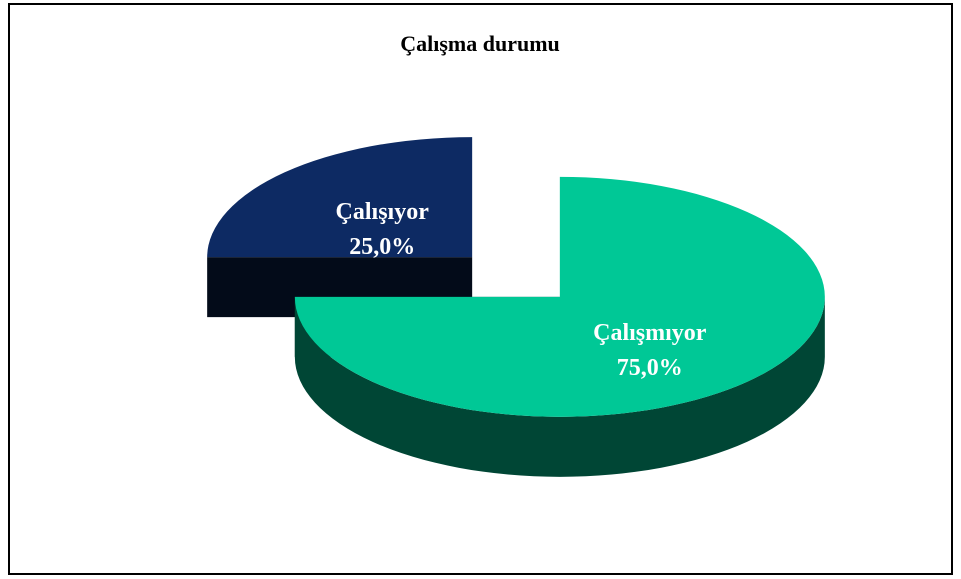 This screenshot has width=961, height=579. What do you see at coordinates (382, 247) in the screenshot?
I see `slice-value-label: 25,0%` at bounding box center [382, 247].